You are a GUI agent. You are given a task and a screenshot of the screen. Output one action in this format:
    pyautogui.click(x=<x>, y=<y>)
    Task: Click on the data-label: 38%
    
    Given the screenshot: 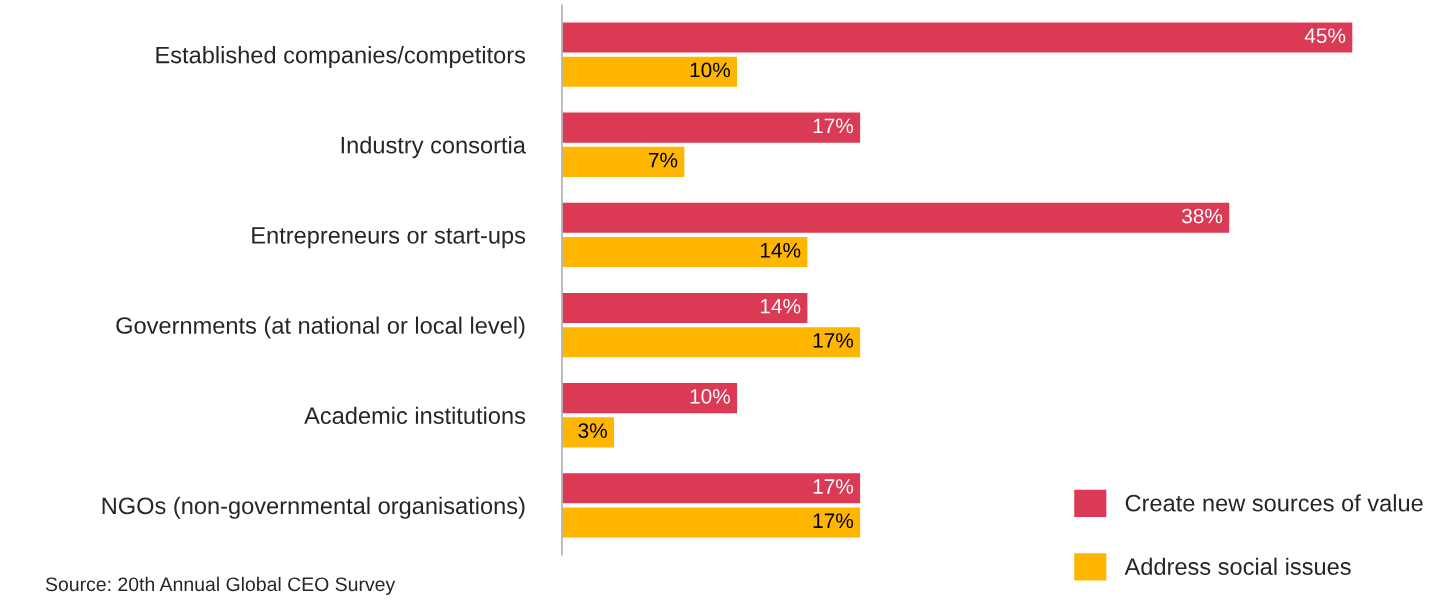 What is the action you would take?
    pyautogui.click(x=1202, y=216)
    